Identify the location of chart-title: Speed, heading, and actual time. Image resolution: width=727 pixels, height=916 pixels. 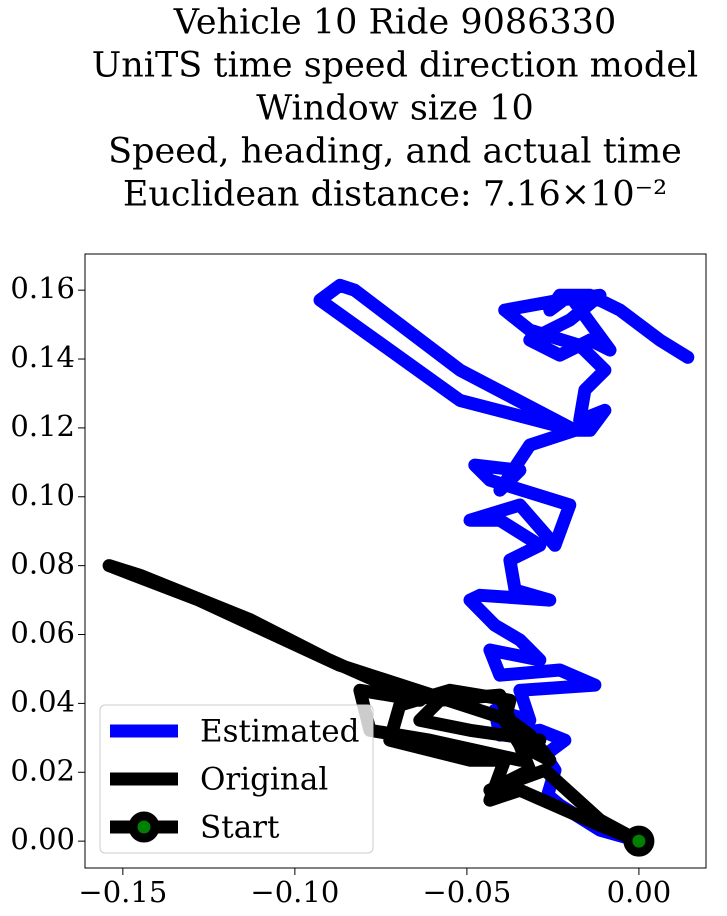
(395, 152).